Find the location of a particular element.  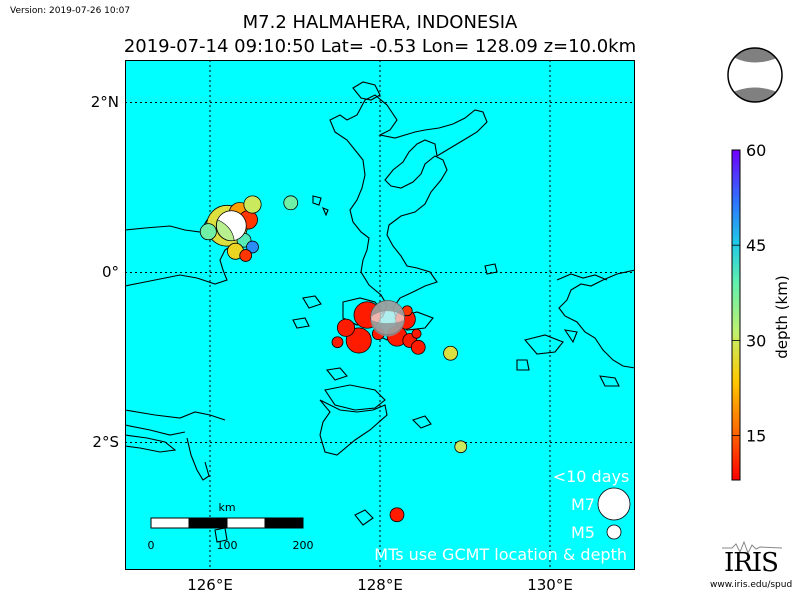

legend-note: MTs use GCMT location & depth is located at coordinates (500, 554).